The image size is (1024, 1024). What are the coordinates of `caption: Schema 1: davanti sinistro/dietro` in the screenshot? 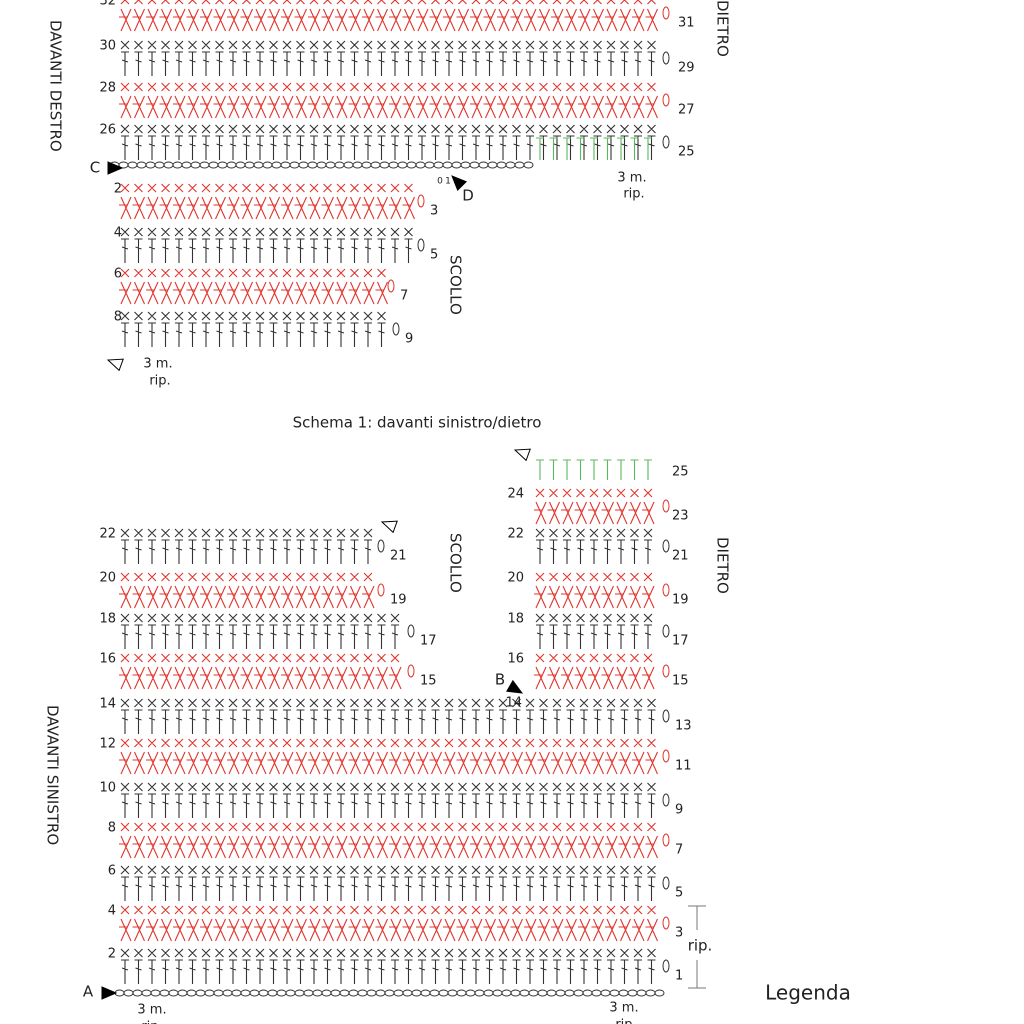 It's located at (417, 423).